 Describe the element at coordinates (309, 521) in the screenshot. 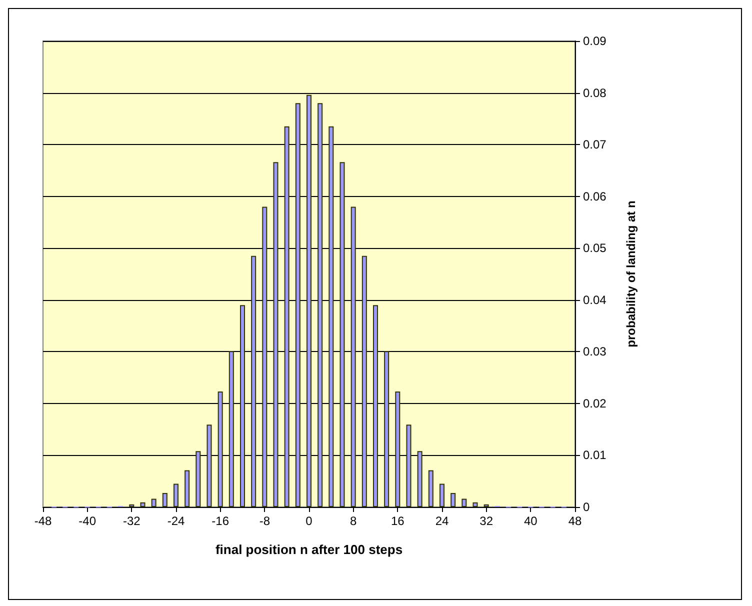

I see `x-tick-label: 0` at that location.